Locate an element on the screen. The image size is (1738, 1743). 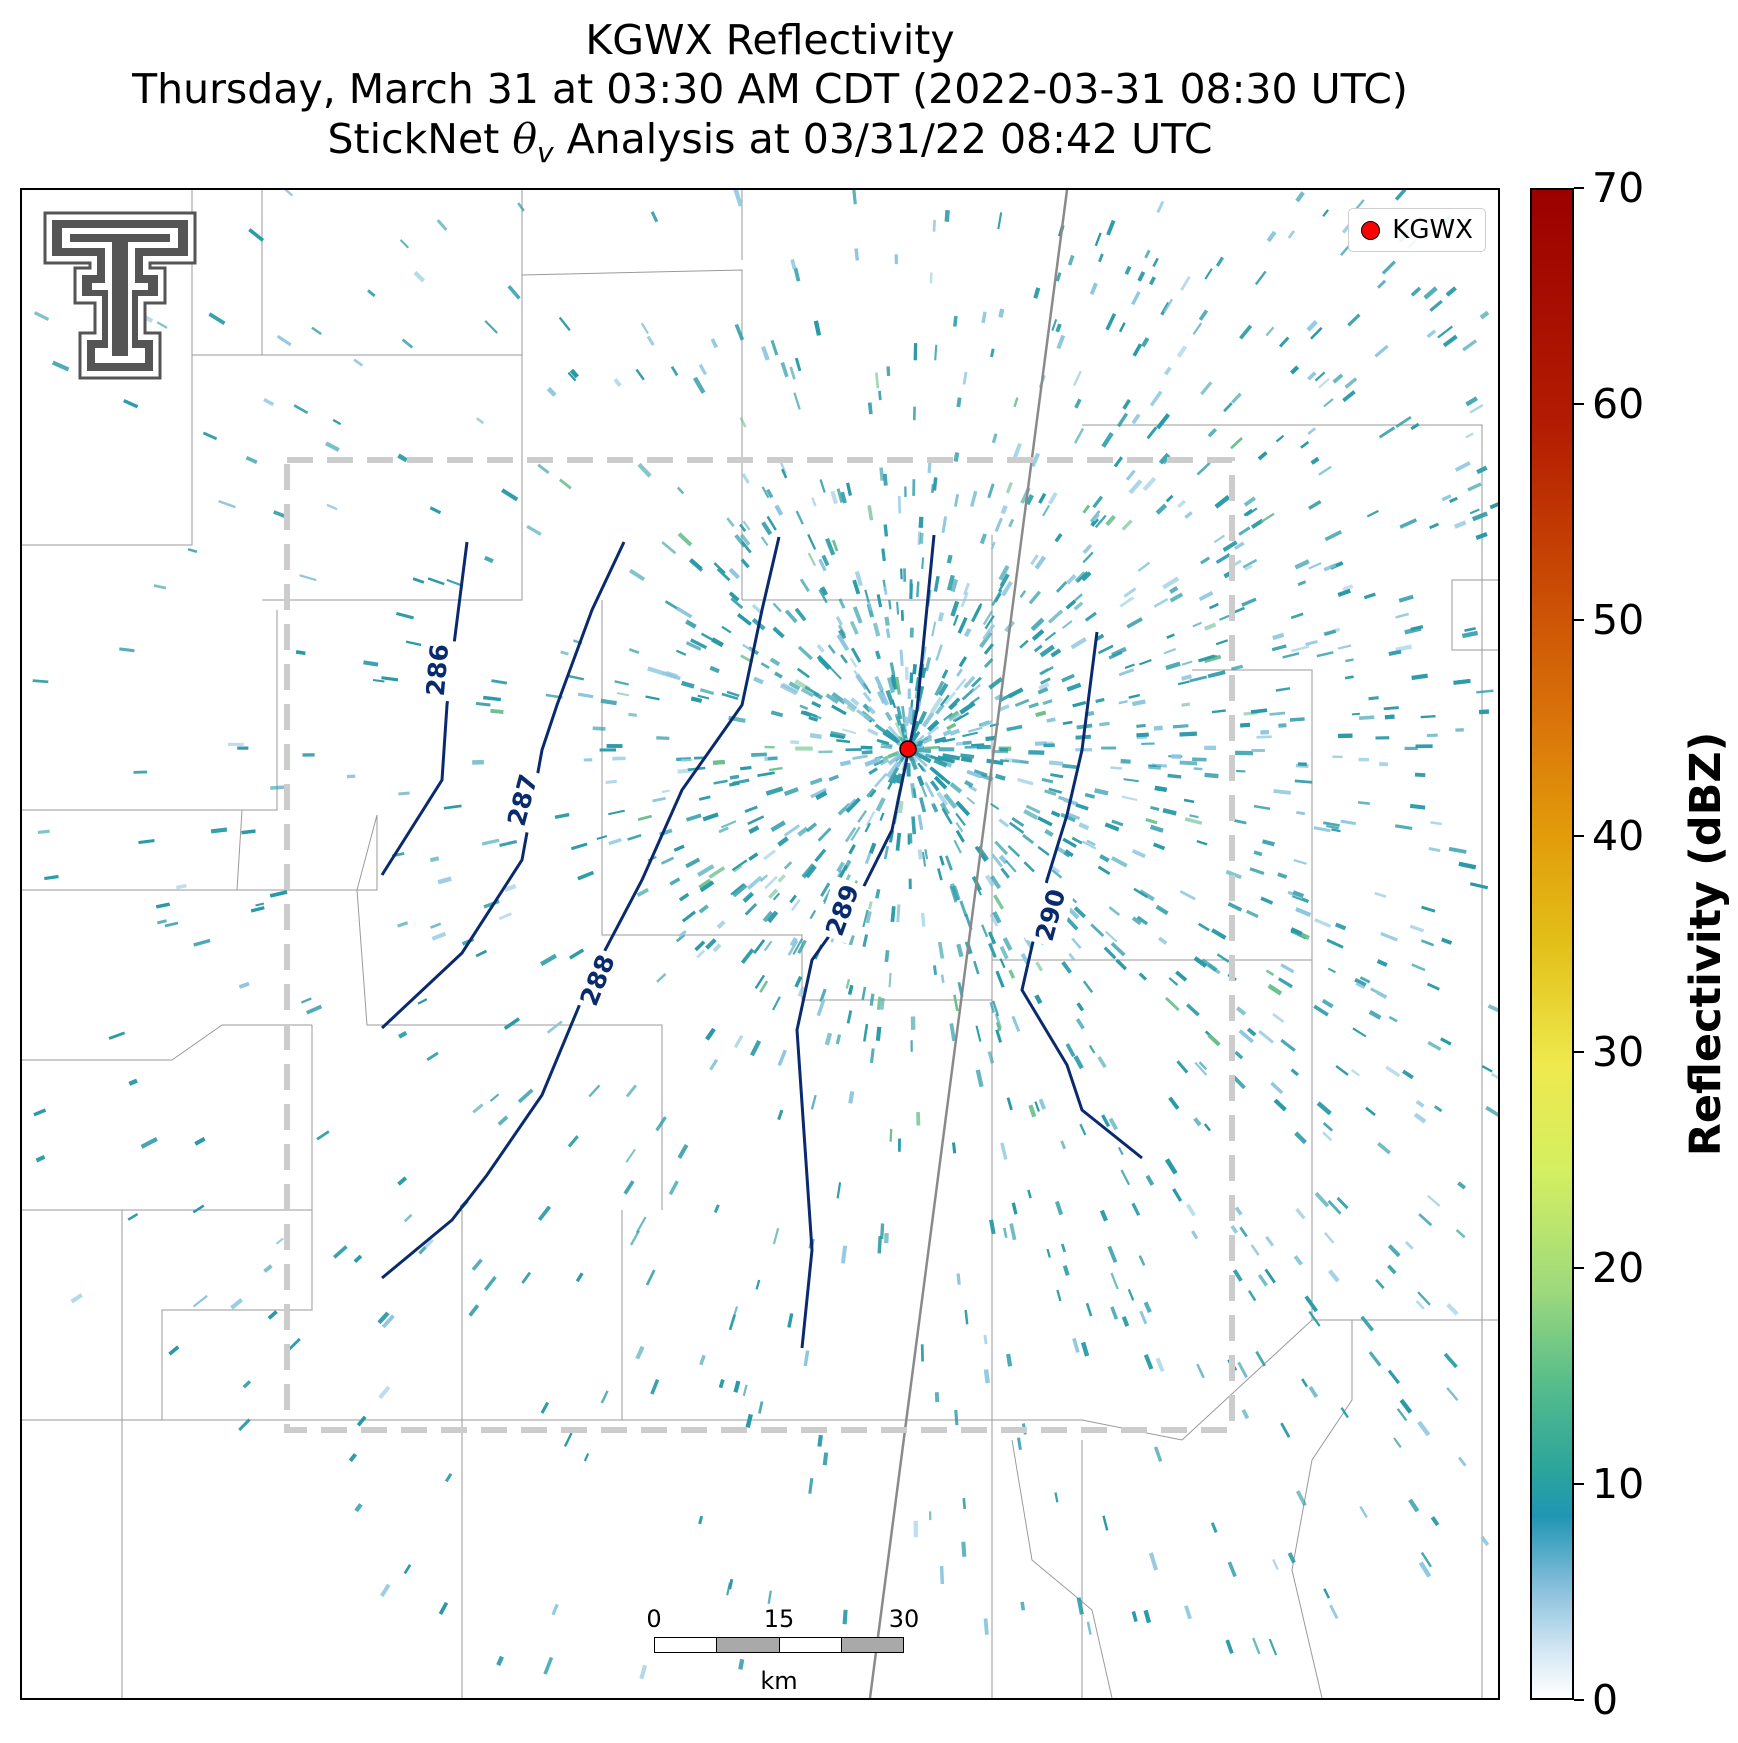
radar-site-marker is located at coordinates (908, 749).